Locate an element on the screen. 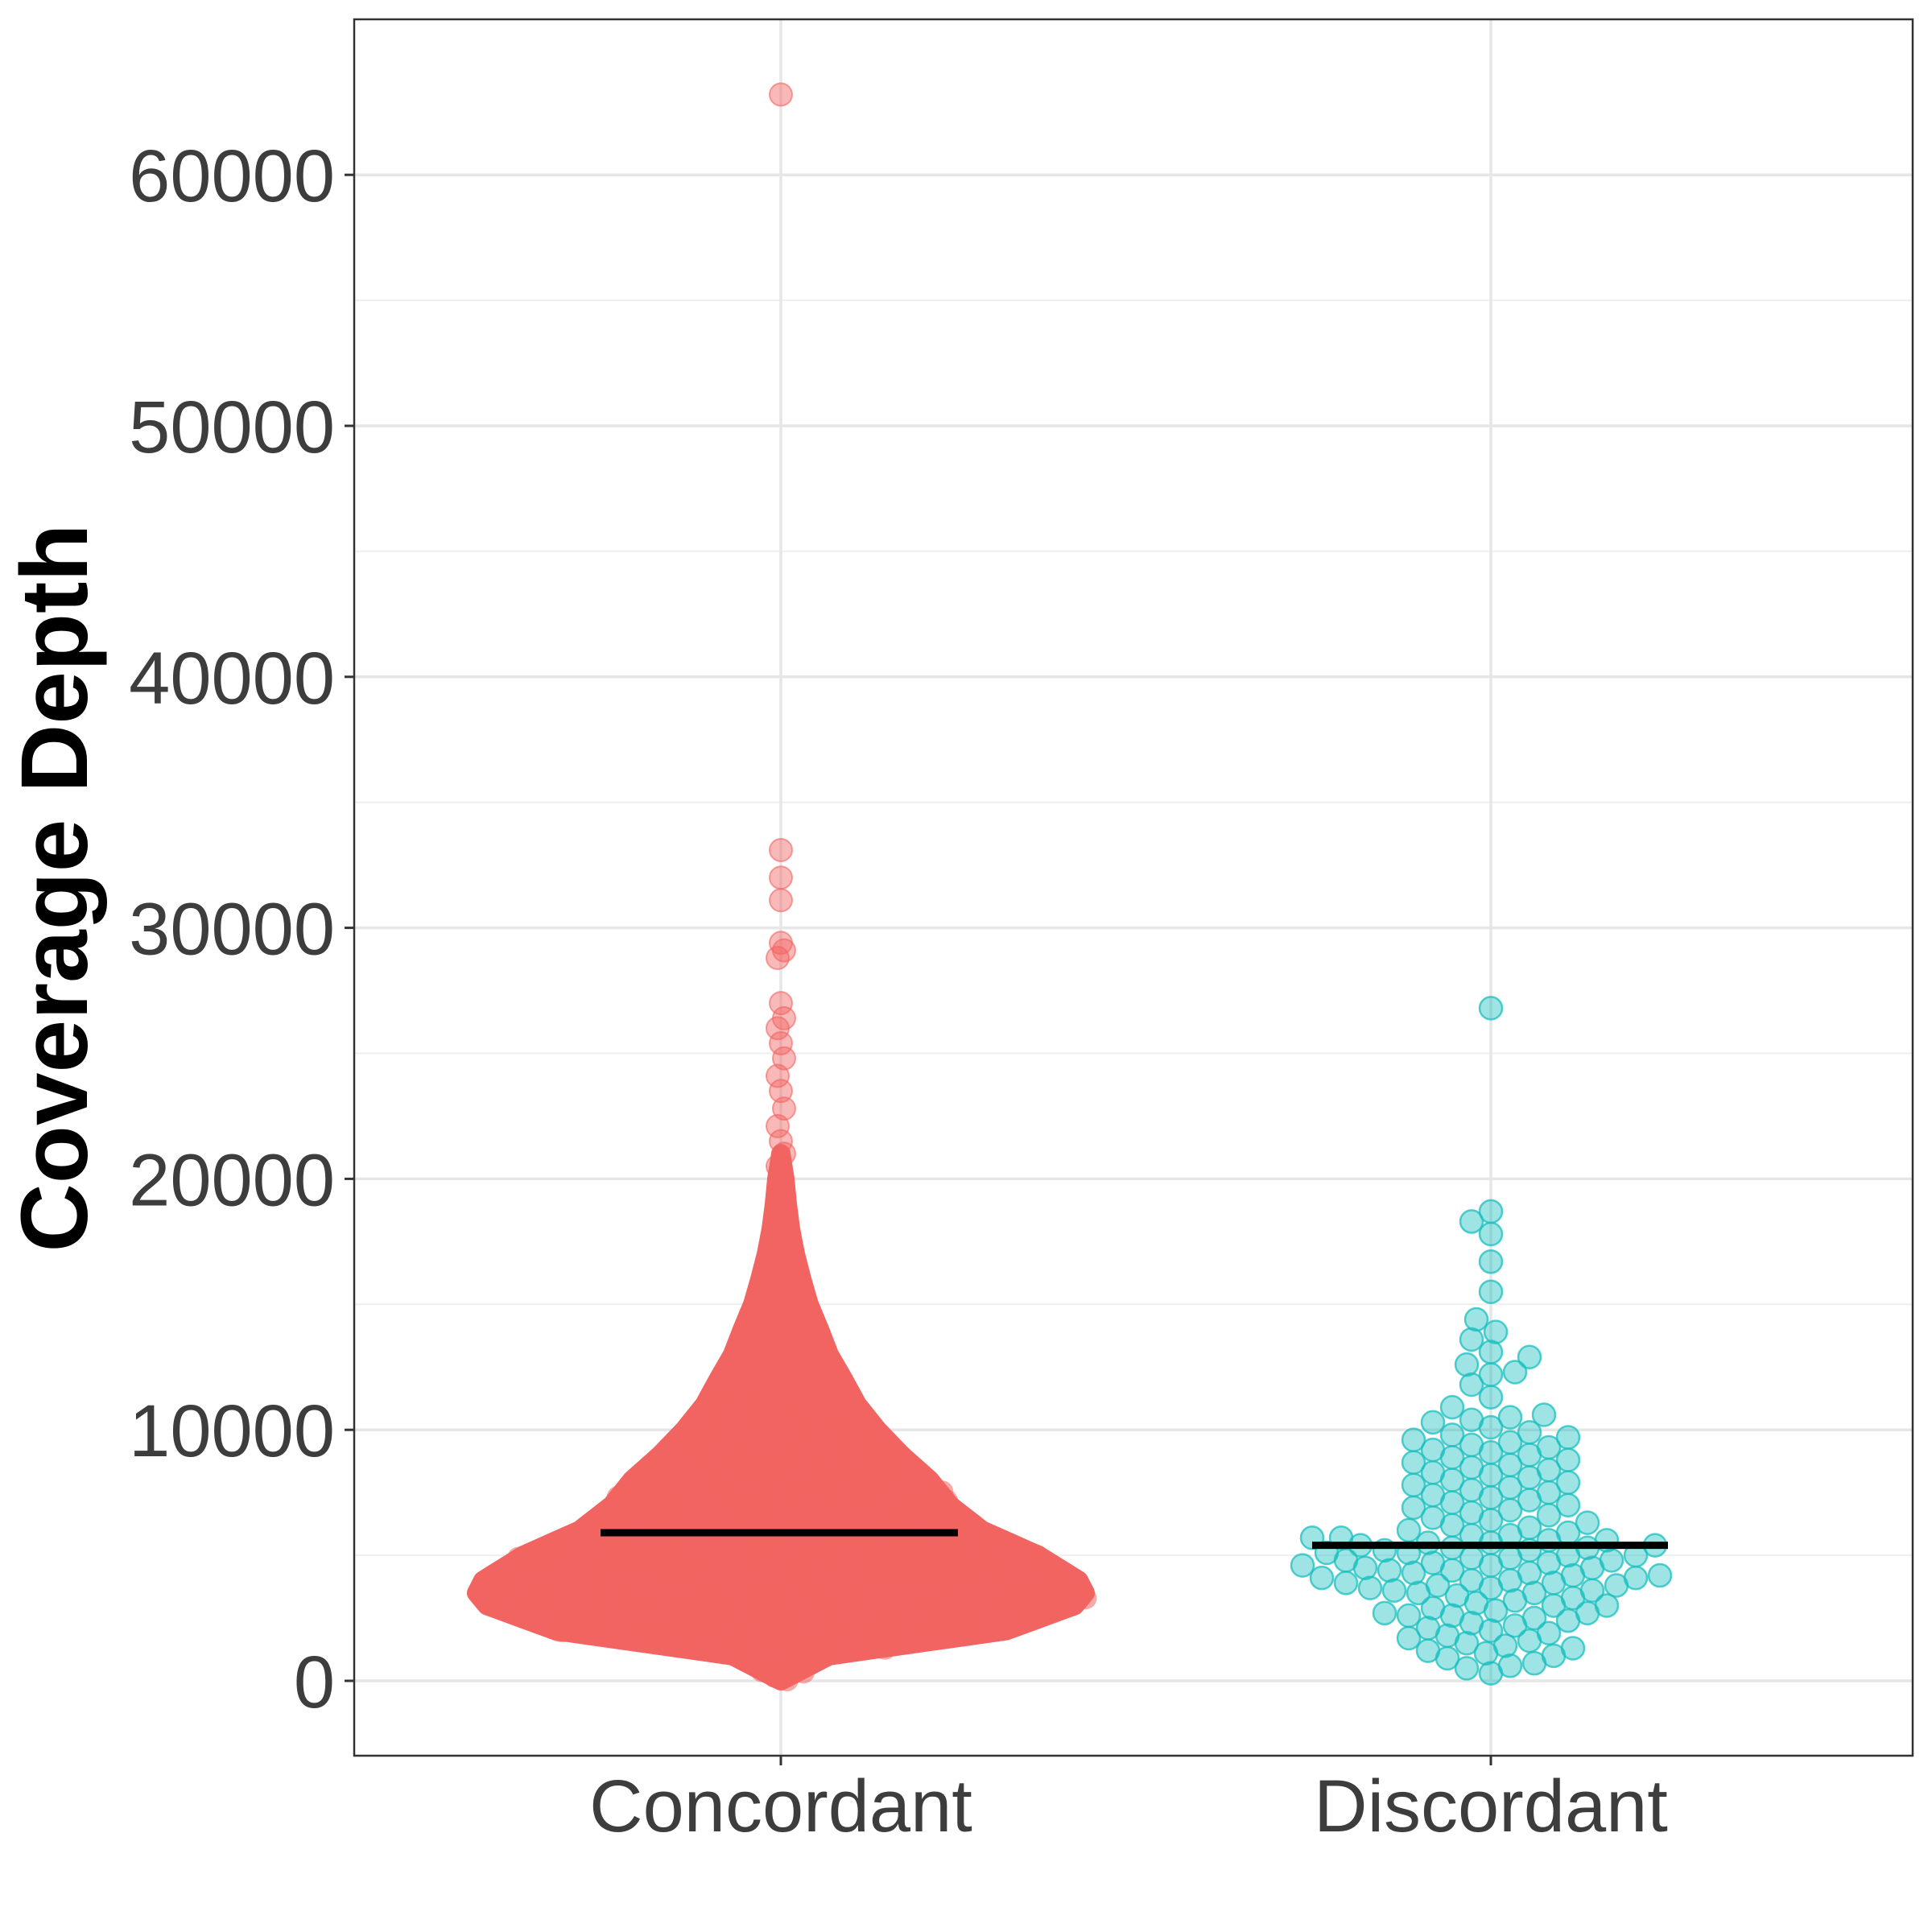  median-lines is located at coordinates (1134, 1539).